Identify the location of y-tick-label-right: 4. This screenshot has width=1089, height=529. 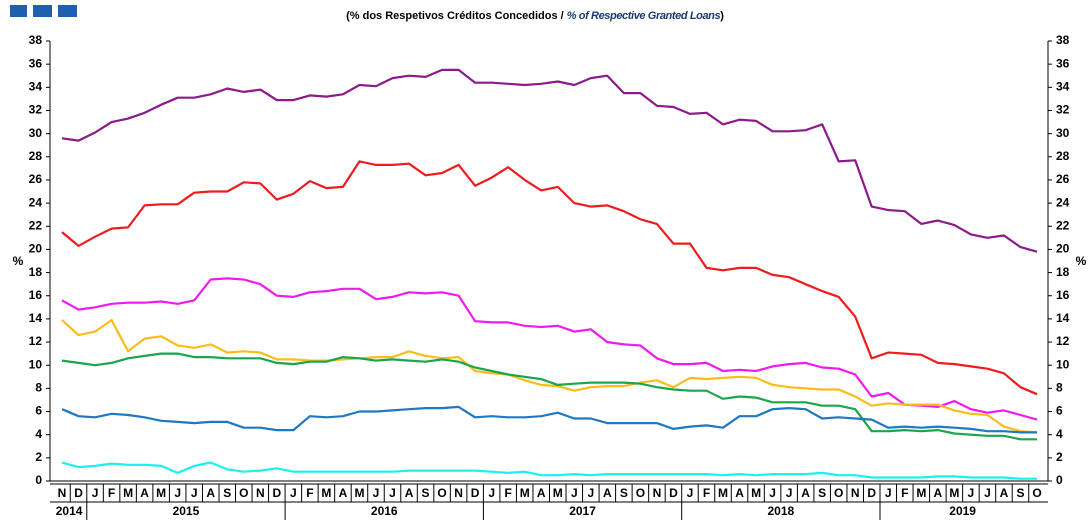
(1059, 434).